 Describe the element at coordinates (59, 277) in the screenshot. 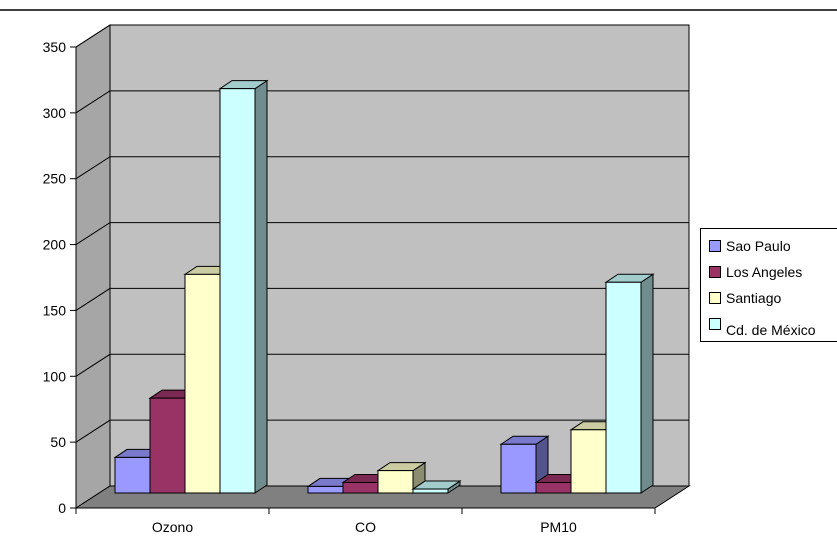

I see `y-tick-labels: 0 50 100 150 200 250 300 350` at that location.